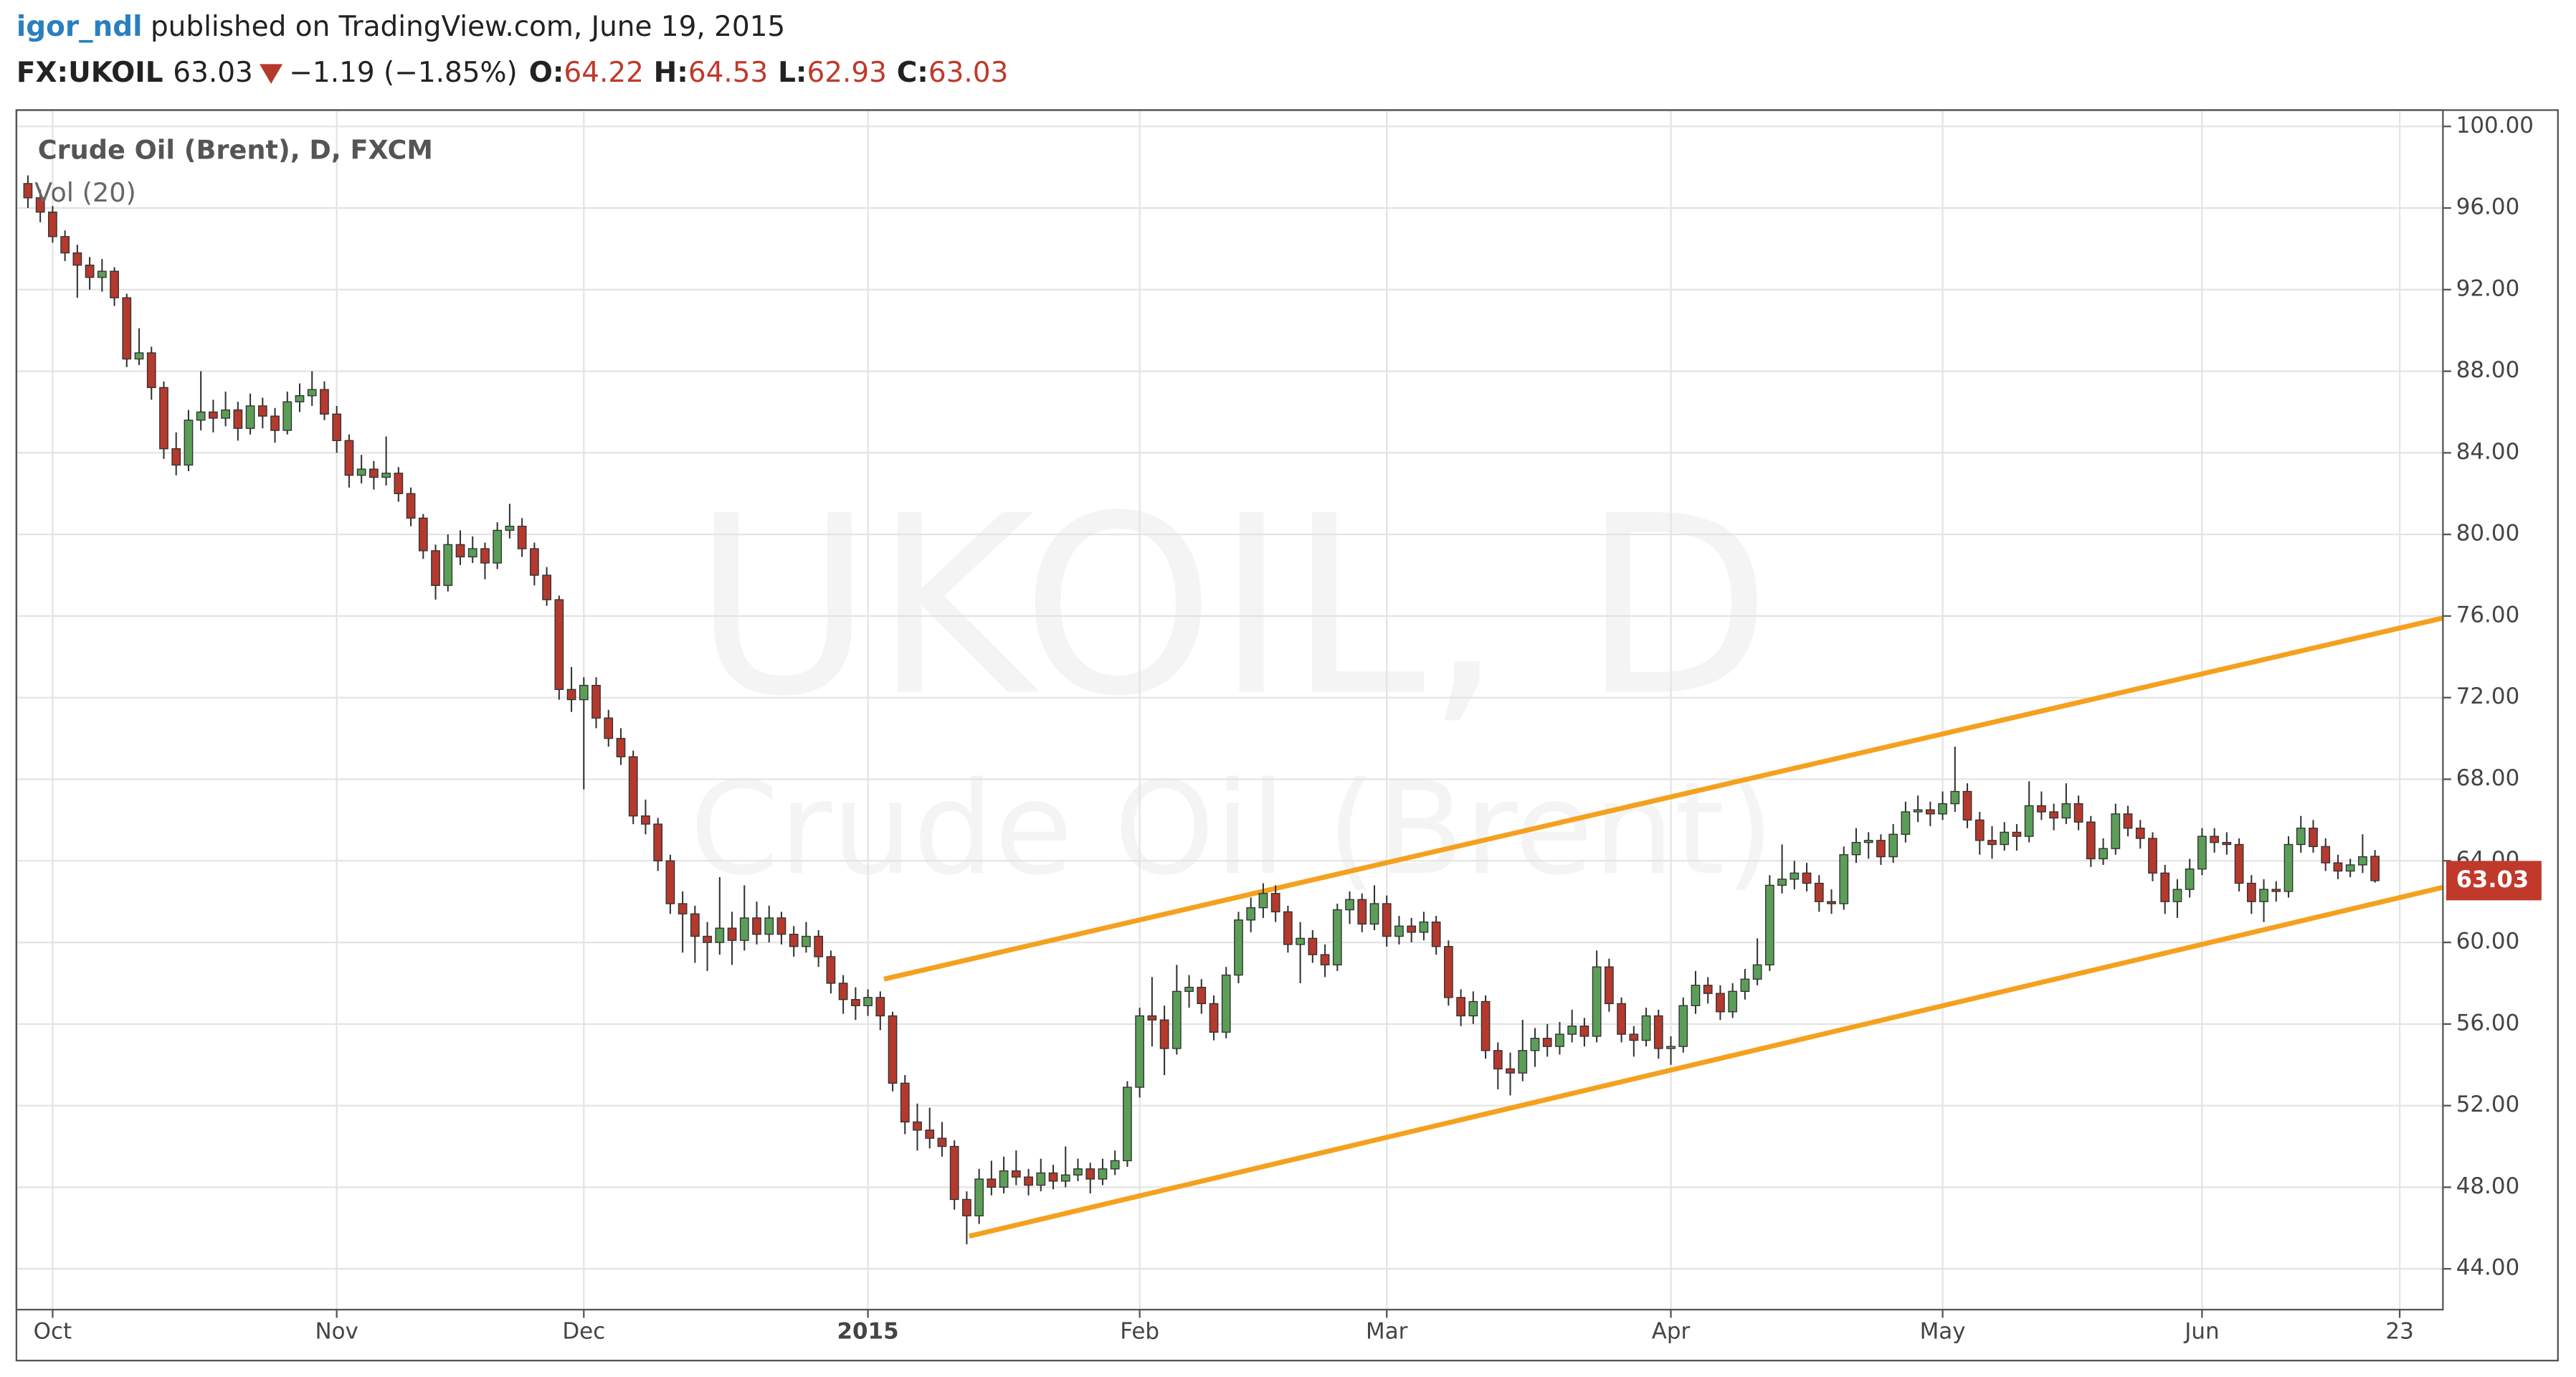 Image resolution: width=2576 pixels, height=1377 pixels. I want to click on ohlc-value: 64.53, so click(728, 73).